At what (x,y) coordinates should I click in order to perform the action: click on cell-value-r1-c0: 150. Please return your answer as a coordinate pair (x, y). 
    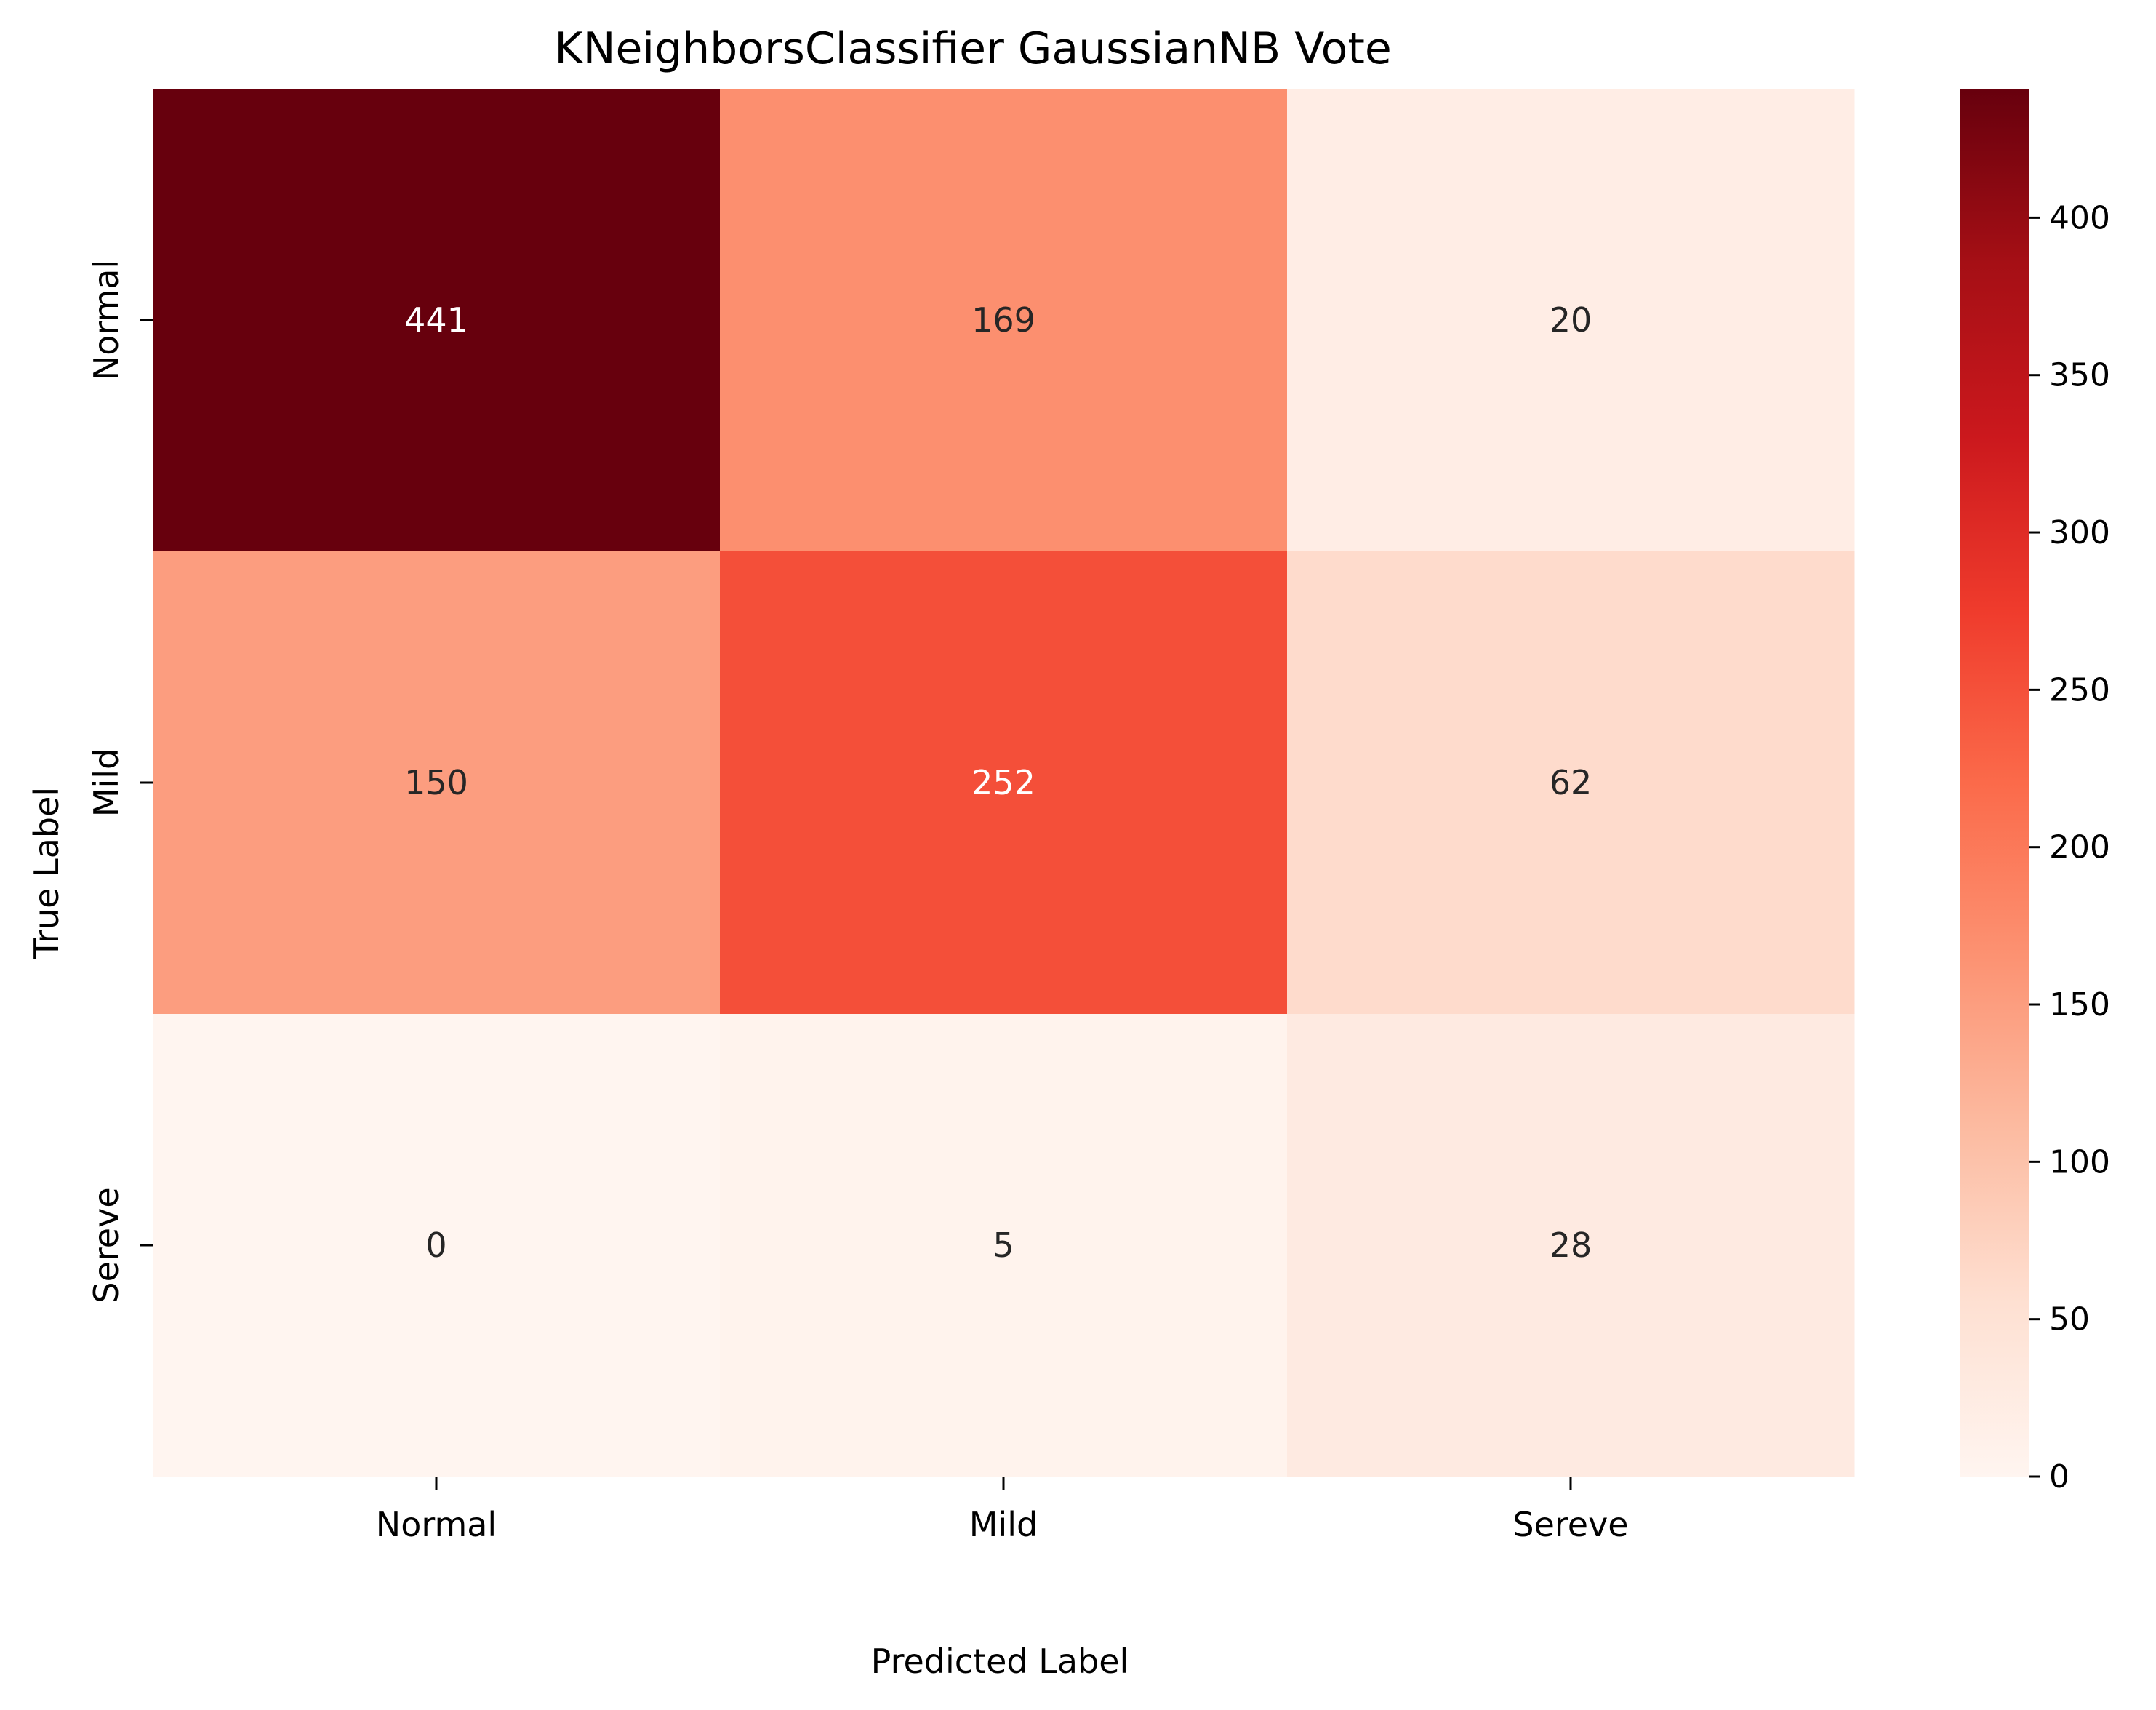
    Looking at the image, I should click on (436, 782).